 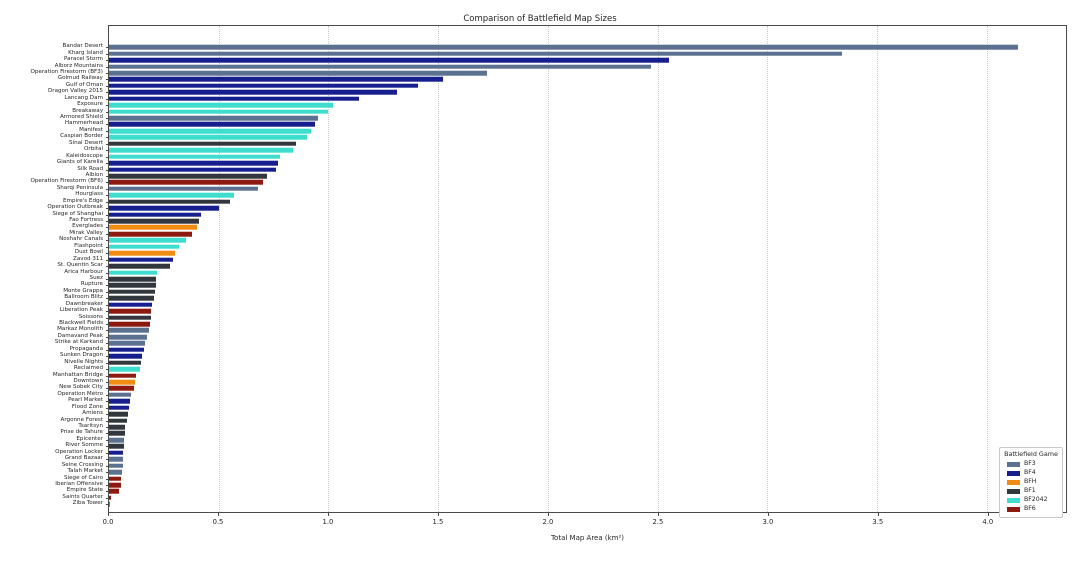 What do you see at coordinates (89, 439) in the screenshot?
I see `map-label: Epicenter` at bounding box center [89, 439].